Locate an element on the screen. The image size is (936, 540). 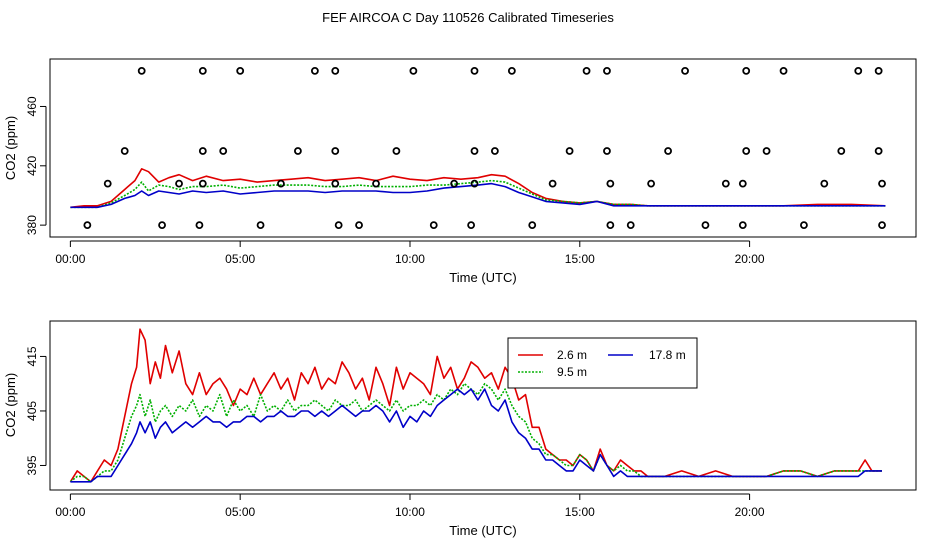
top-x-axis-title: Time (UTC) is located at coordinates (482, 277).